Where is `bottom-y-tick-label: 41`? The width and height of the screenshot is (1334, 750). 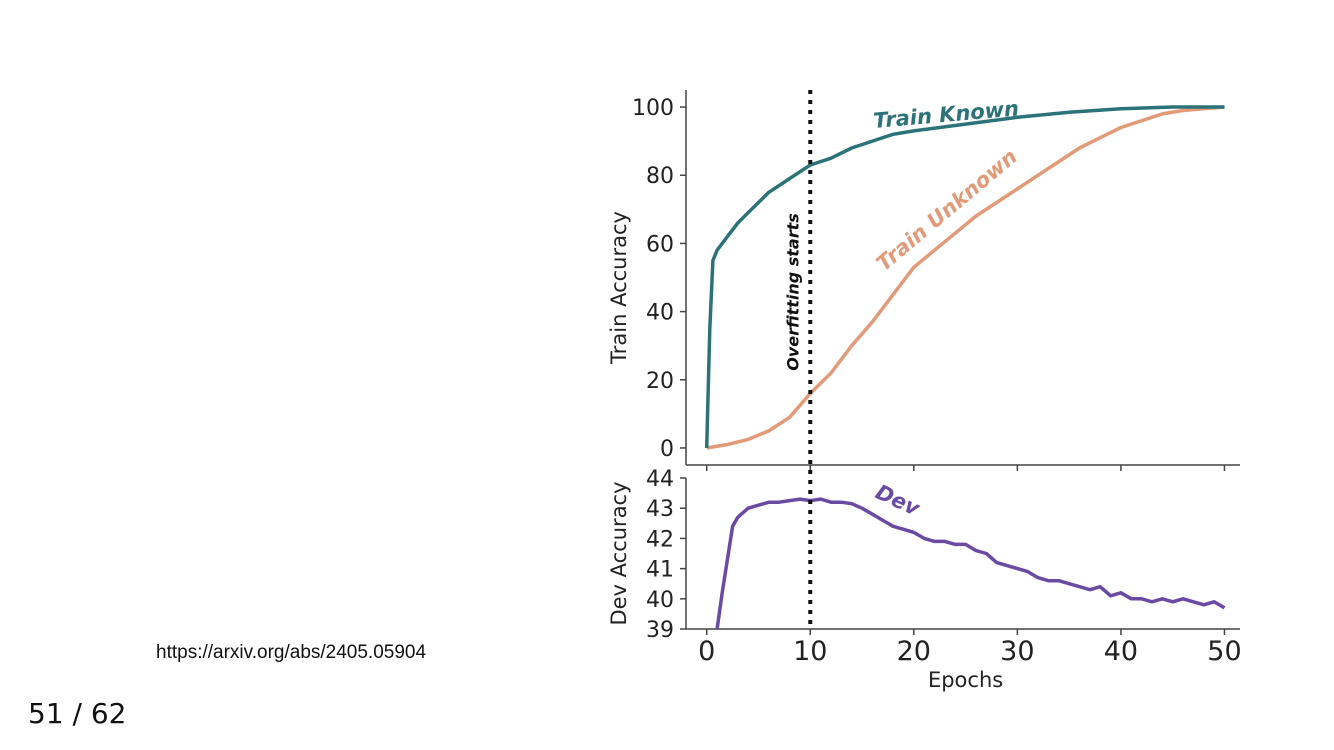
bottom-y-tick-label: 41 is located at coordinates (660, 570).